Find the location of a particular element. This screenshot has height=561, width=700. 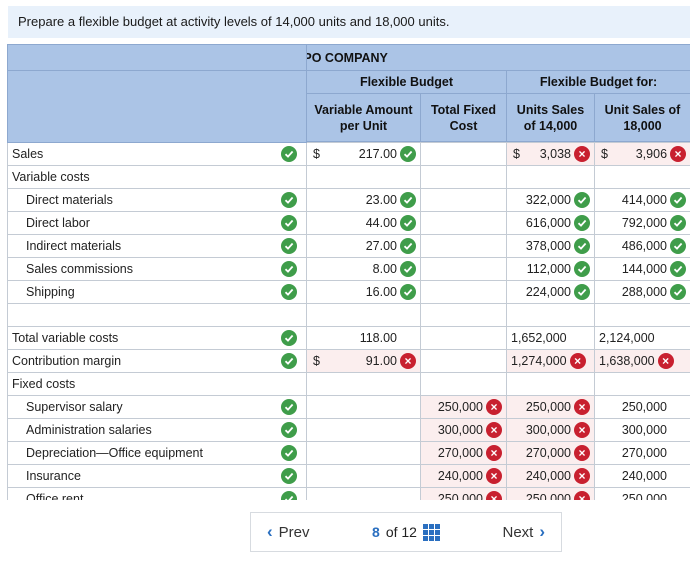

table-row: Sales commissions 8.00 112,000 144,000 is located at coordinates (348, 269).